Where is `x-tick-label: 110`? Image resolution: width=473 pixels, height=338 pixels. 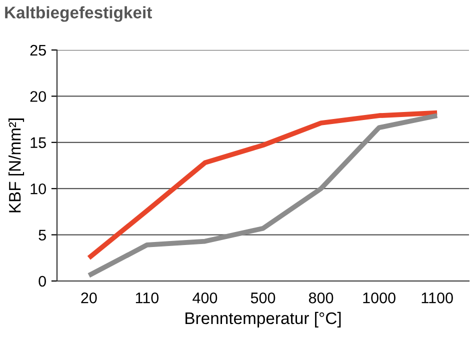 x-tick-label: 110 is located at coordinates (147, 298).